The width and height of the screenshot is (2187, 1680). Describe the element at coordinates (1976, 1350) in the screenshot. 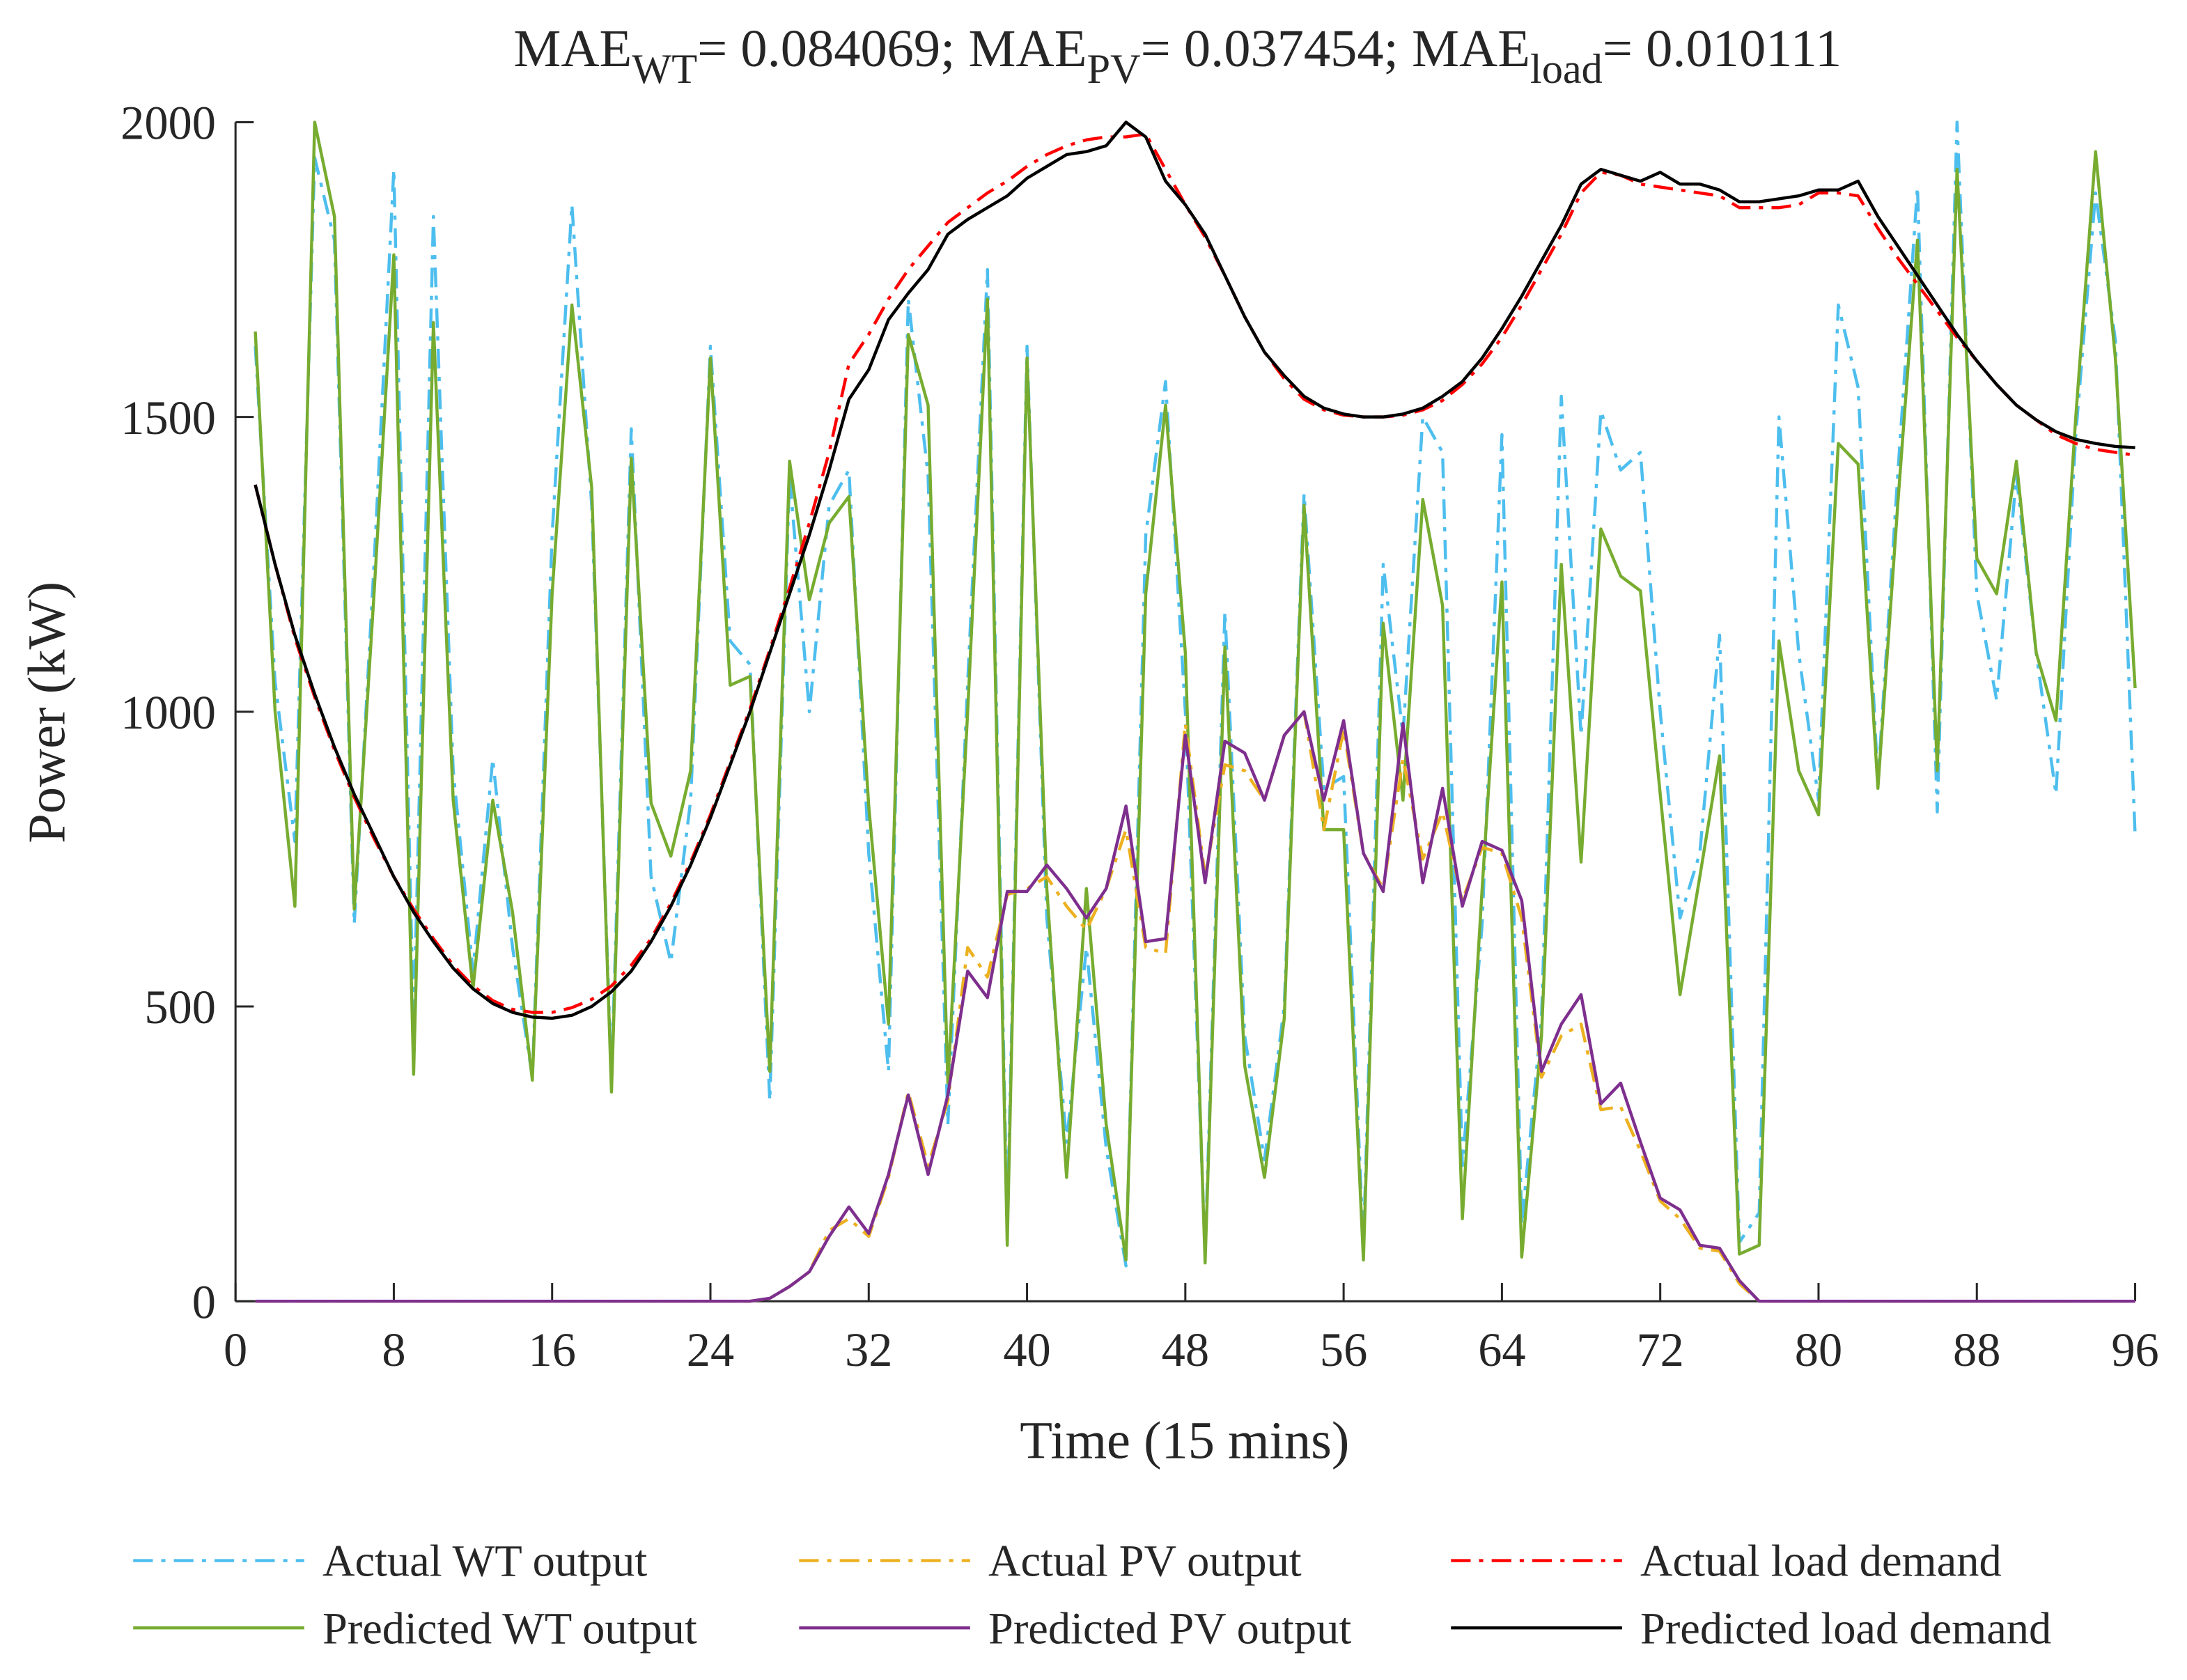

I see `x-tick-label: 88` at that location.